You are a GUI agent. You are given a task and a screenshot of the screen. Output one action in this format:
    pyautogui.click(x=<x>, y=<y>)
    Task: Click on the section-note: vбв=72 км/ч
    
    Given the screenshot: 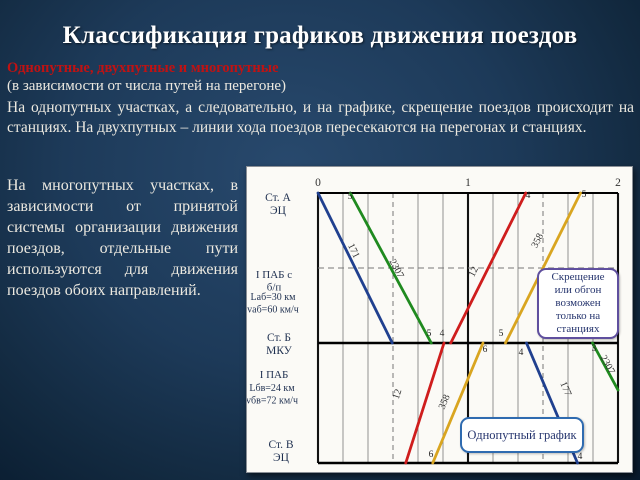 What is the action you would take?
    pyautogui.click(x=272, y=401)
    